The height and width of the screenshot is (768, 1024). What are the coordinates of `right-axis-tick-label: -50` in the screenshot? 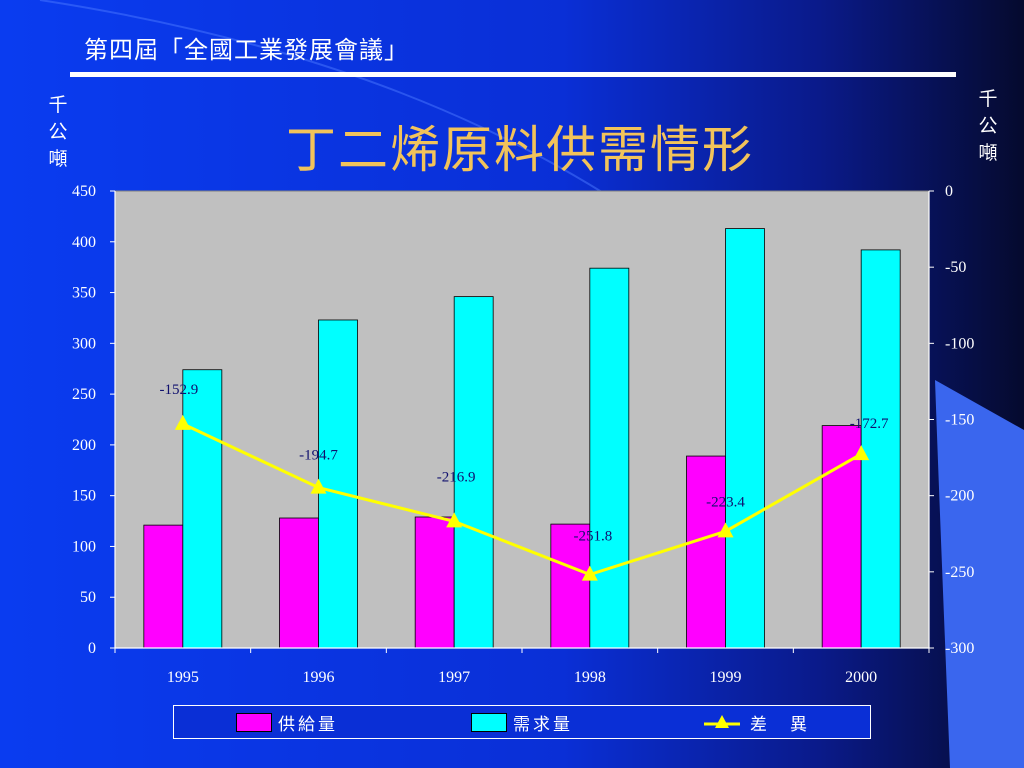 It's located at (955, 267).